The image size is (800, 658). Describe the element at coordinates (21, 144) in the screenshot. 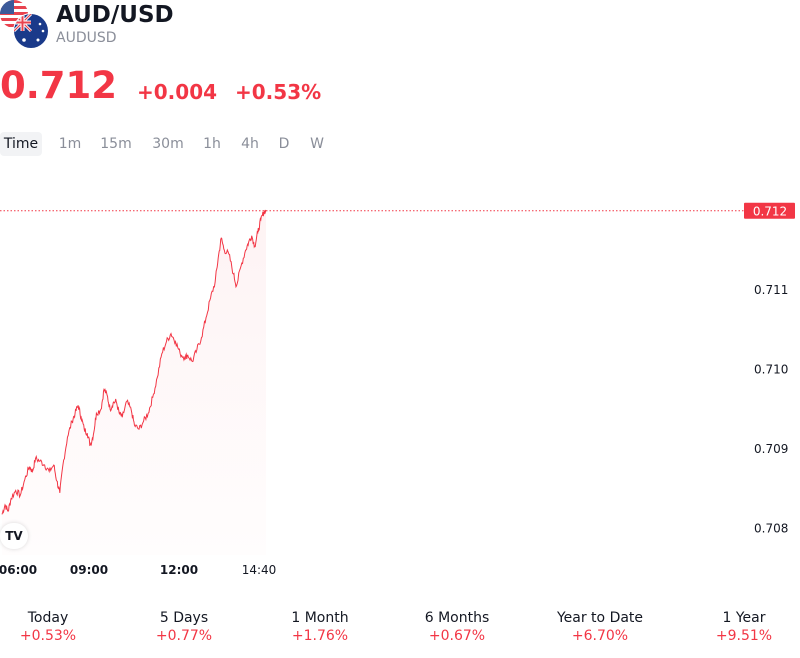

I see `tab-time: Time` at that location.